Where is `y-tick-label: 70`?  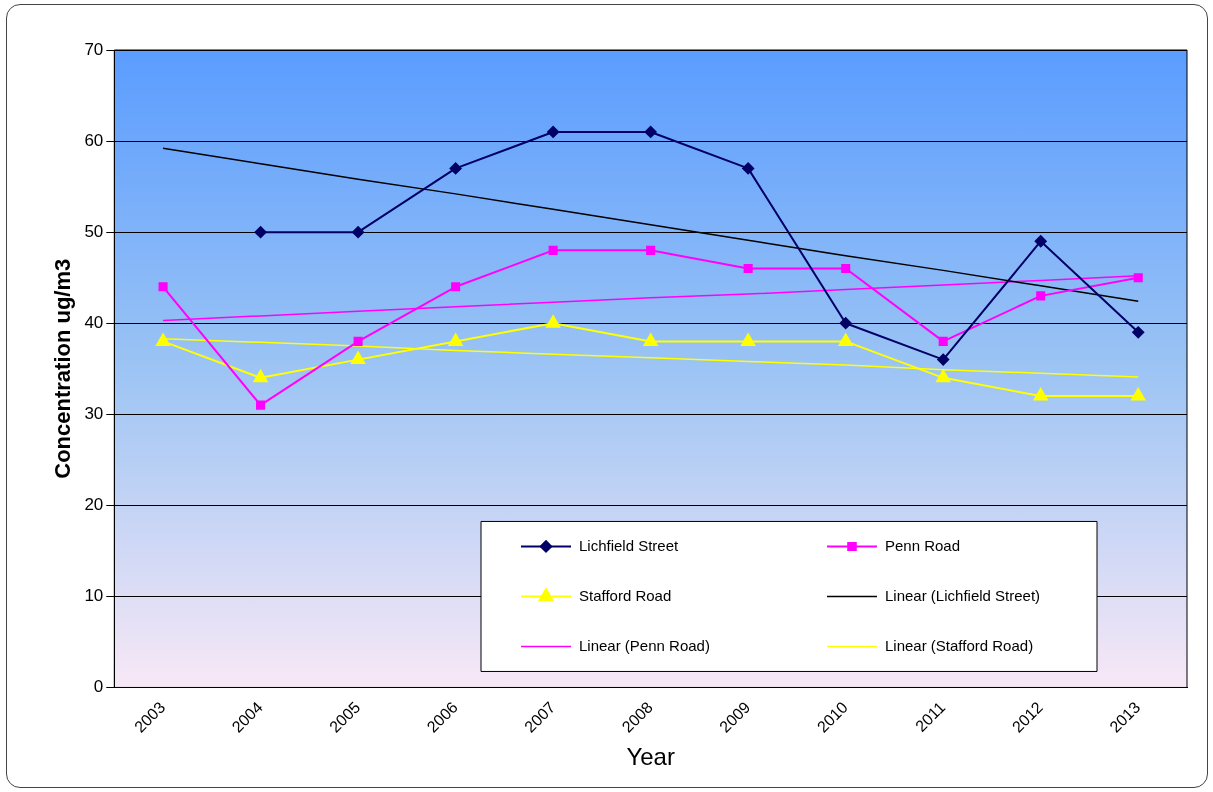 y-tick-label: 70 is located at coordinates (94, 49).